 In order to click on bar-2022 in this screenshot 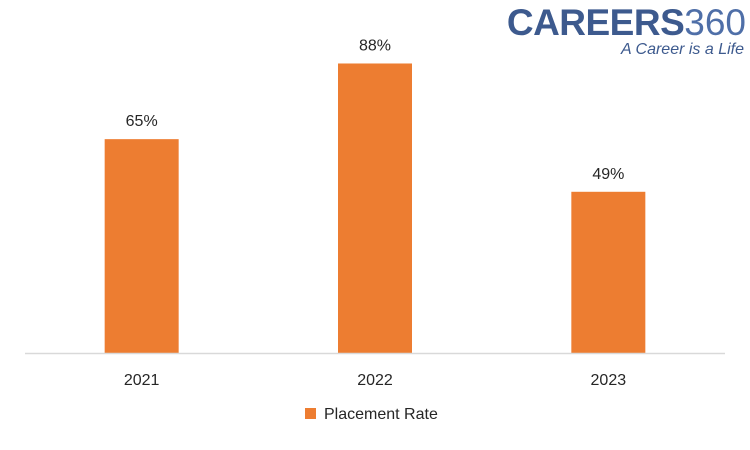, I will do `click(375, 208)`.